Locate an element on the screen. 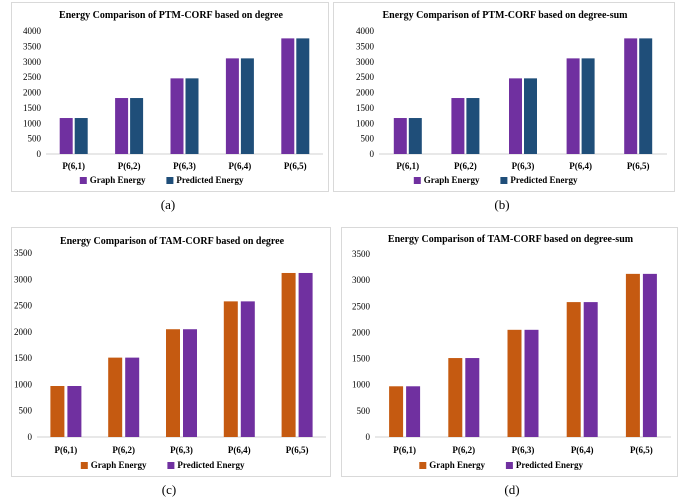  caption-a: (a) is located at coordinates (168, 204).